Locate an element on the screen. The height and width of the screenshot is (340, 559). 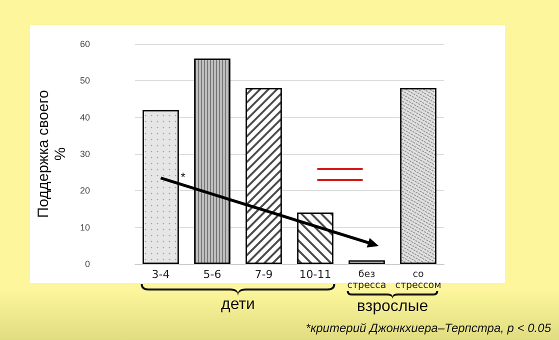
y-tick-label: 30 is located at coordinates (85, 154).